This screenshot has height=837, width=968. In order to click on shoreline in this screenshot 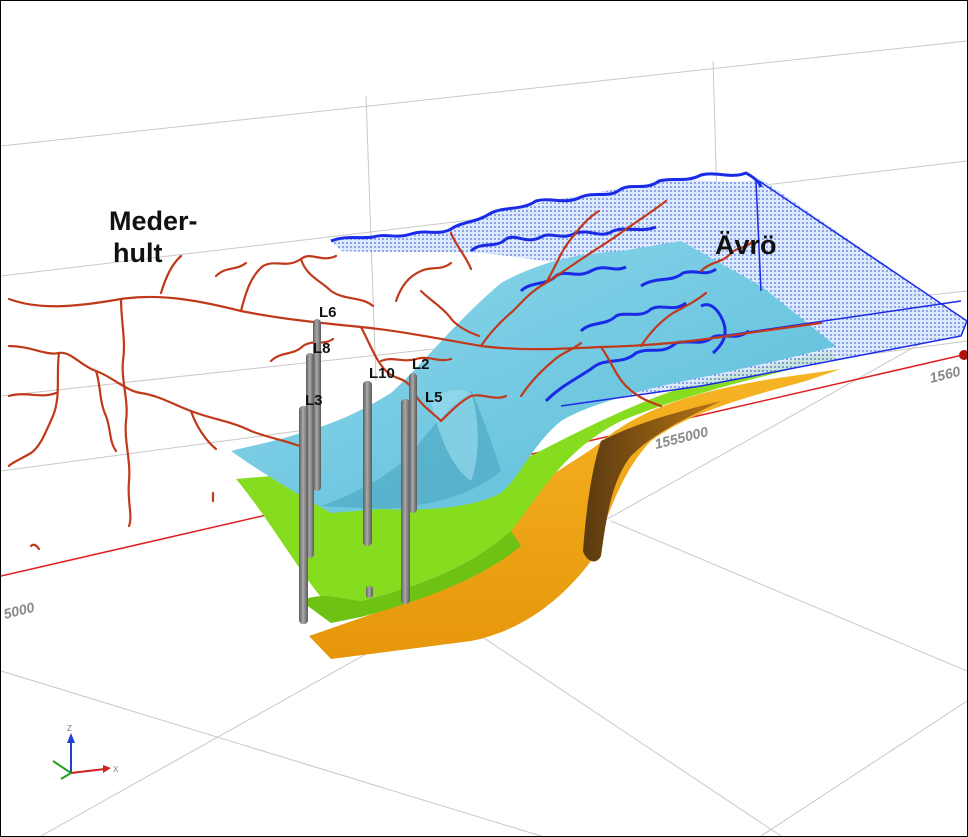, I will do `click(546, 287)`.